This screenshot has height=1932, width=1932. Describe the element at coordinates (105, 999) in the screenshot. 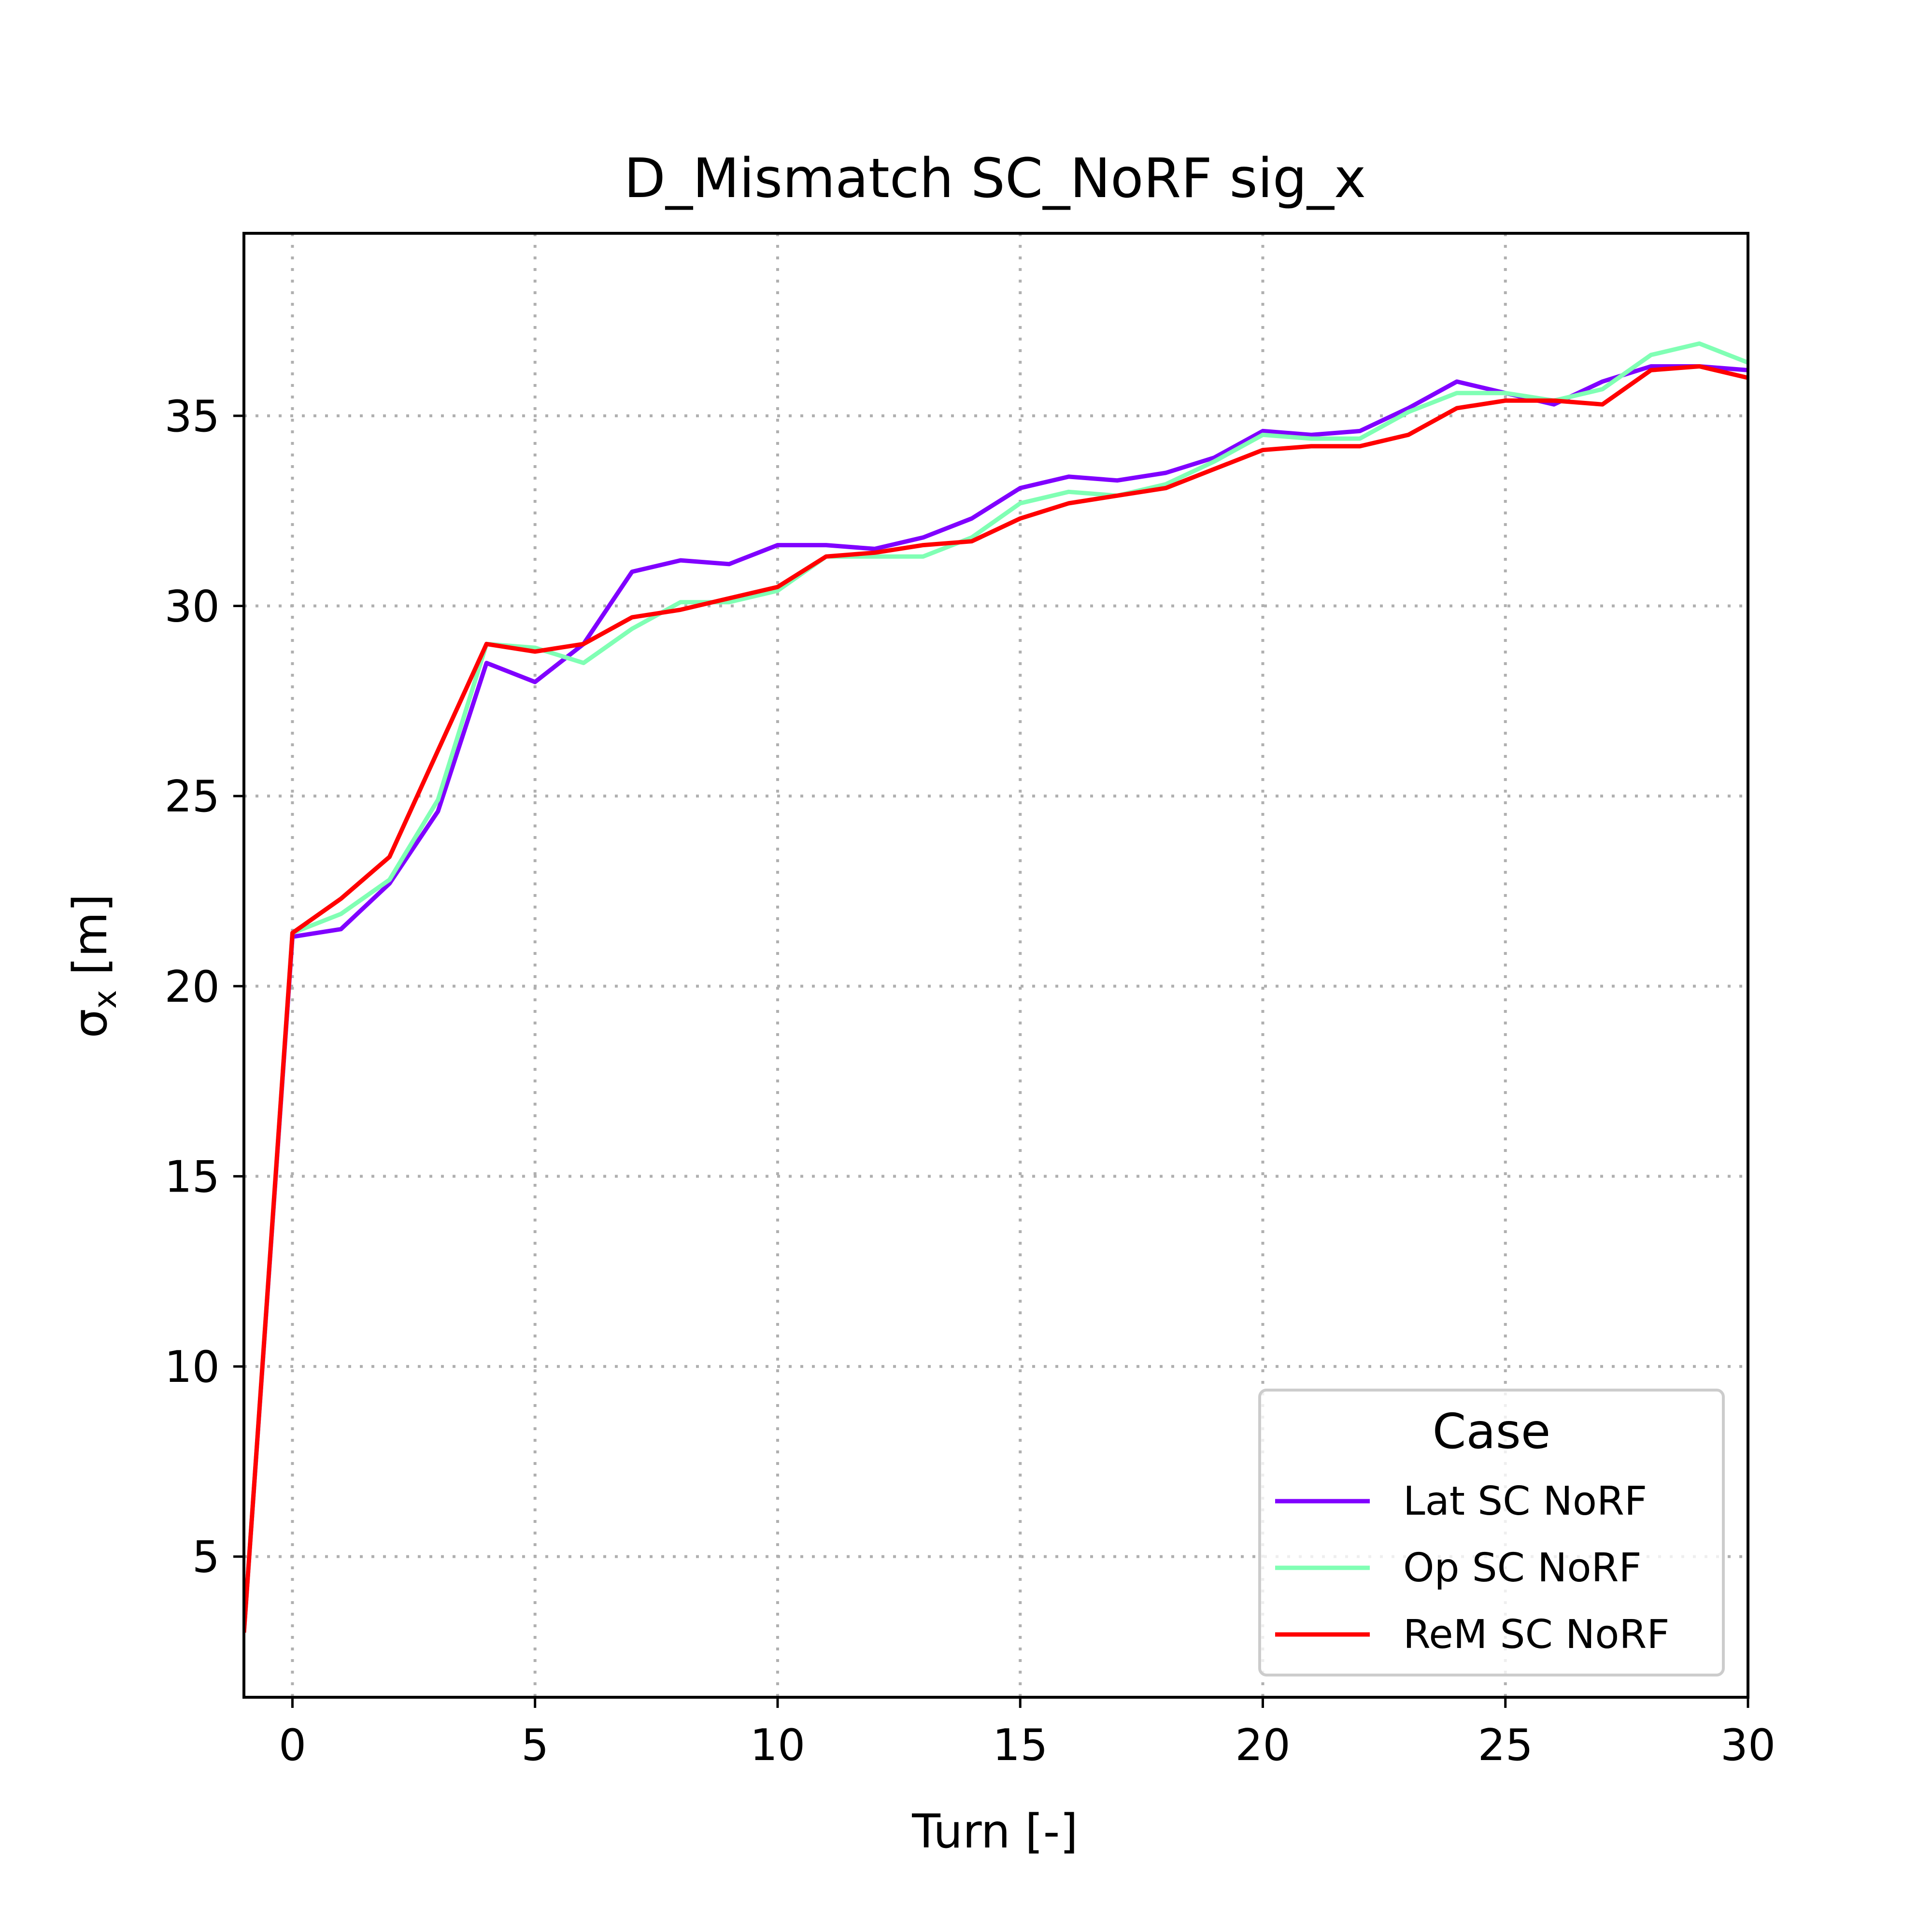

I see `y-axis-label-subscript: x` at that location.